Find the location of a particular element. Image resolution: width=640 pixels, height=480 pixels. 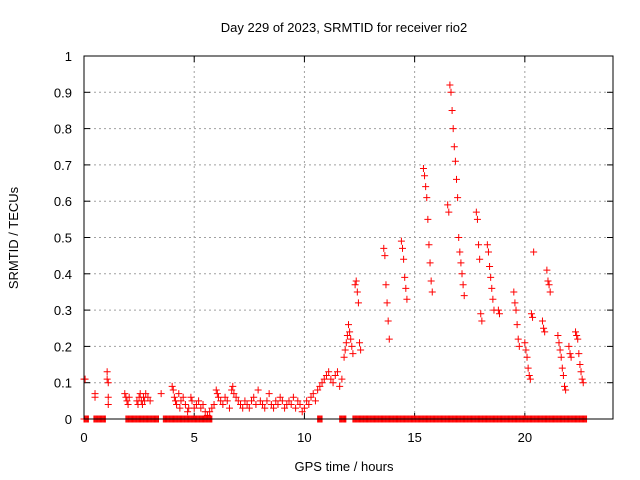

y-tick-label: 0.8 is located at coordinates (63, 129).